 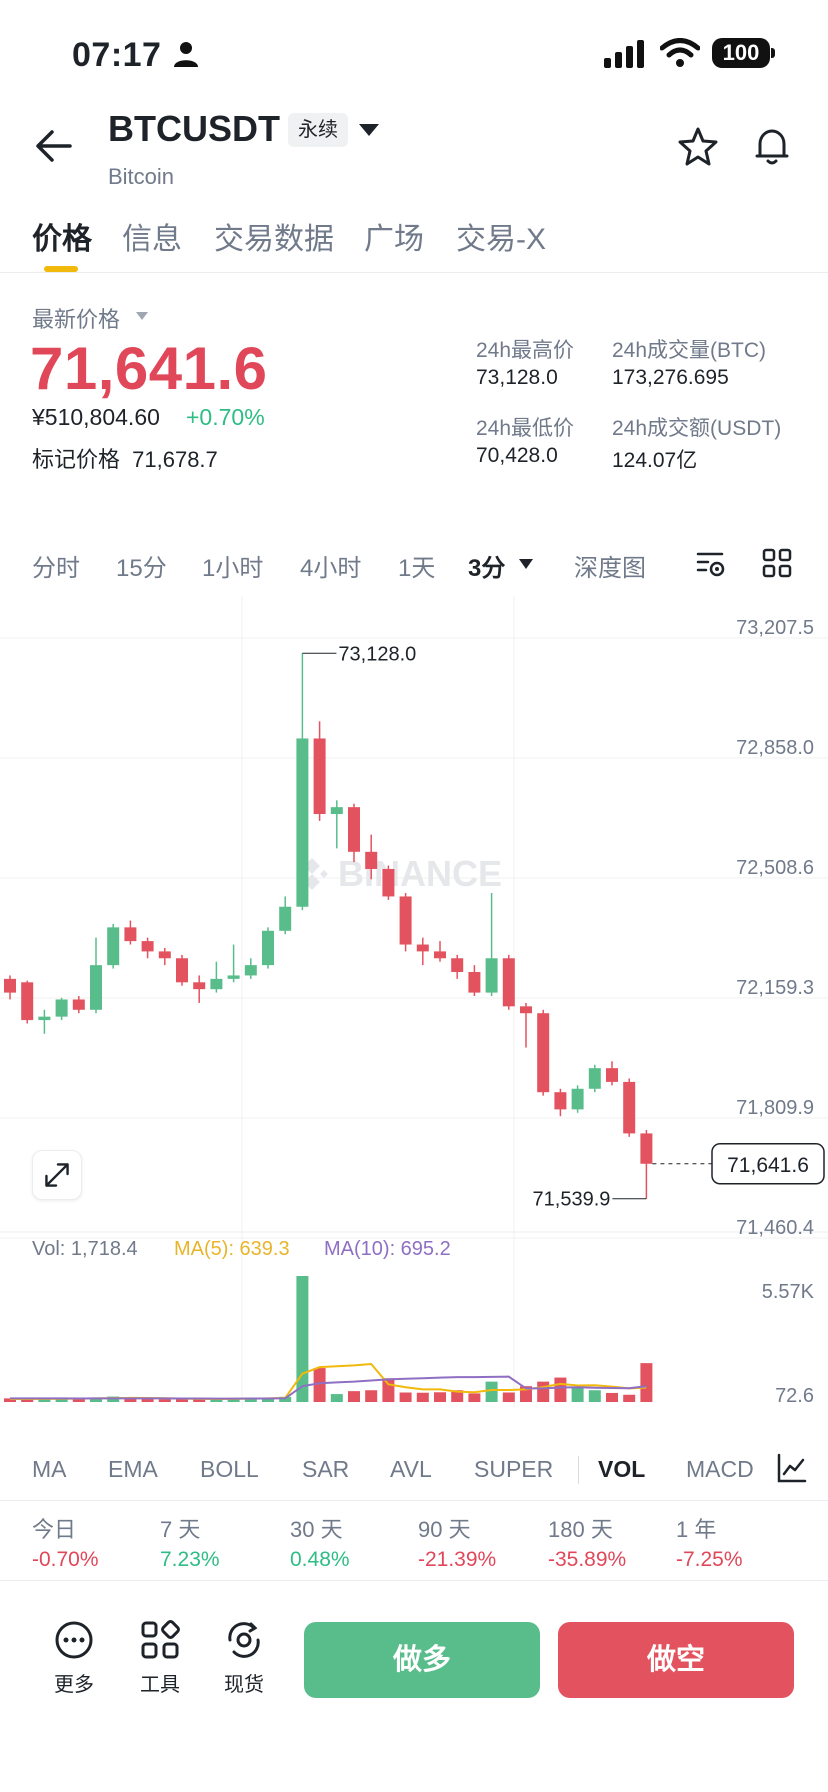 I want to click on favorite-star-icon, so click(x=698, y=146).